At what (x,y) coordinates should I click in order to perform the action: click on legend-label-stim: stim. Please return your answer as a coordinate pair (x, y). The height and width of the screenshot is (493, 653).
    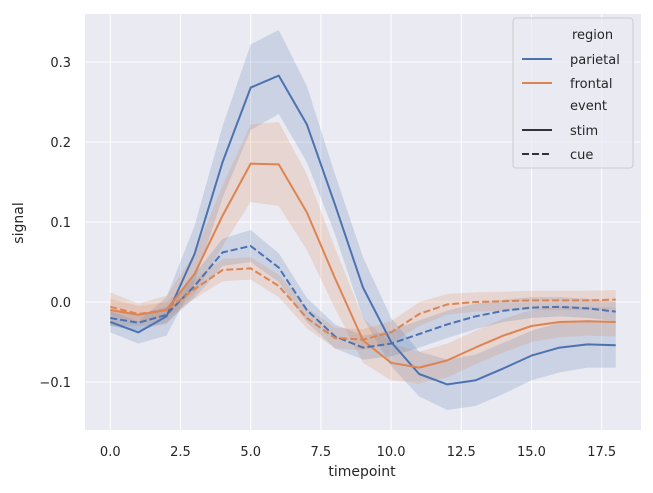
    Looking at the image, I should click on (584, 131).